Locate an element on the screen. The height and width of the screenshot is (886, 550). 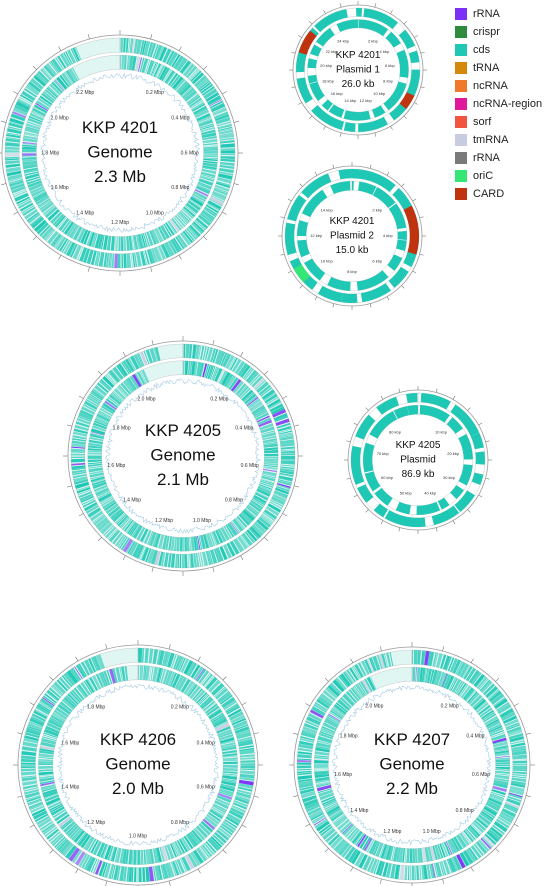
scale-label: 12 kbp is located at coordinates (366, 100).